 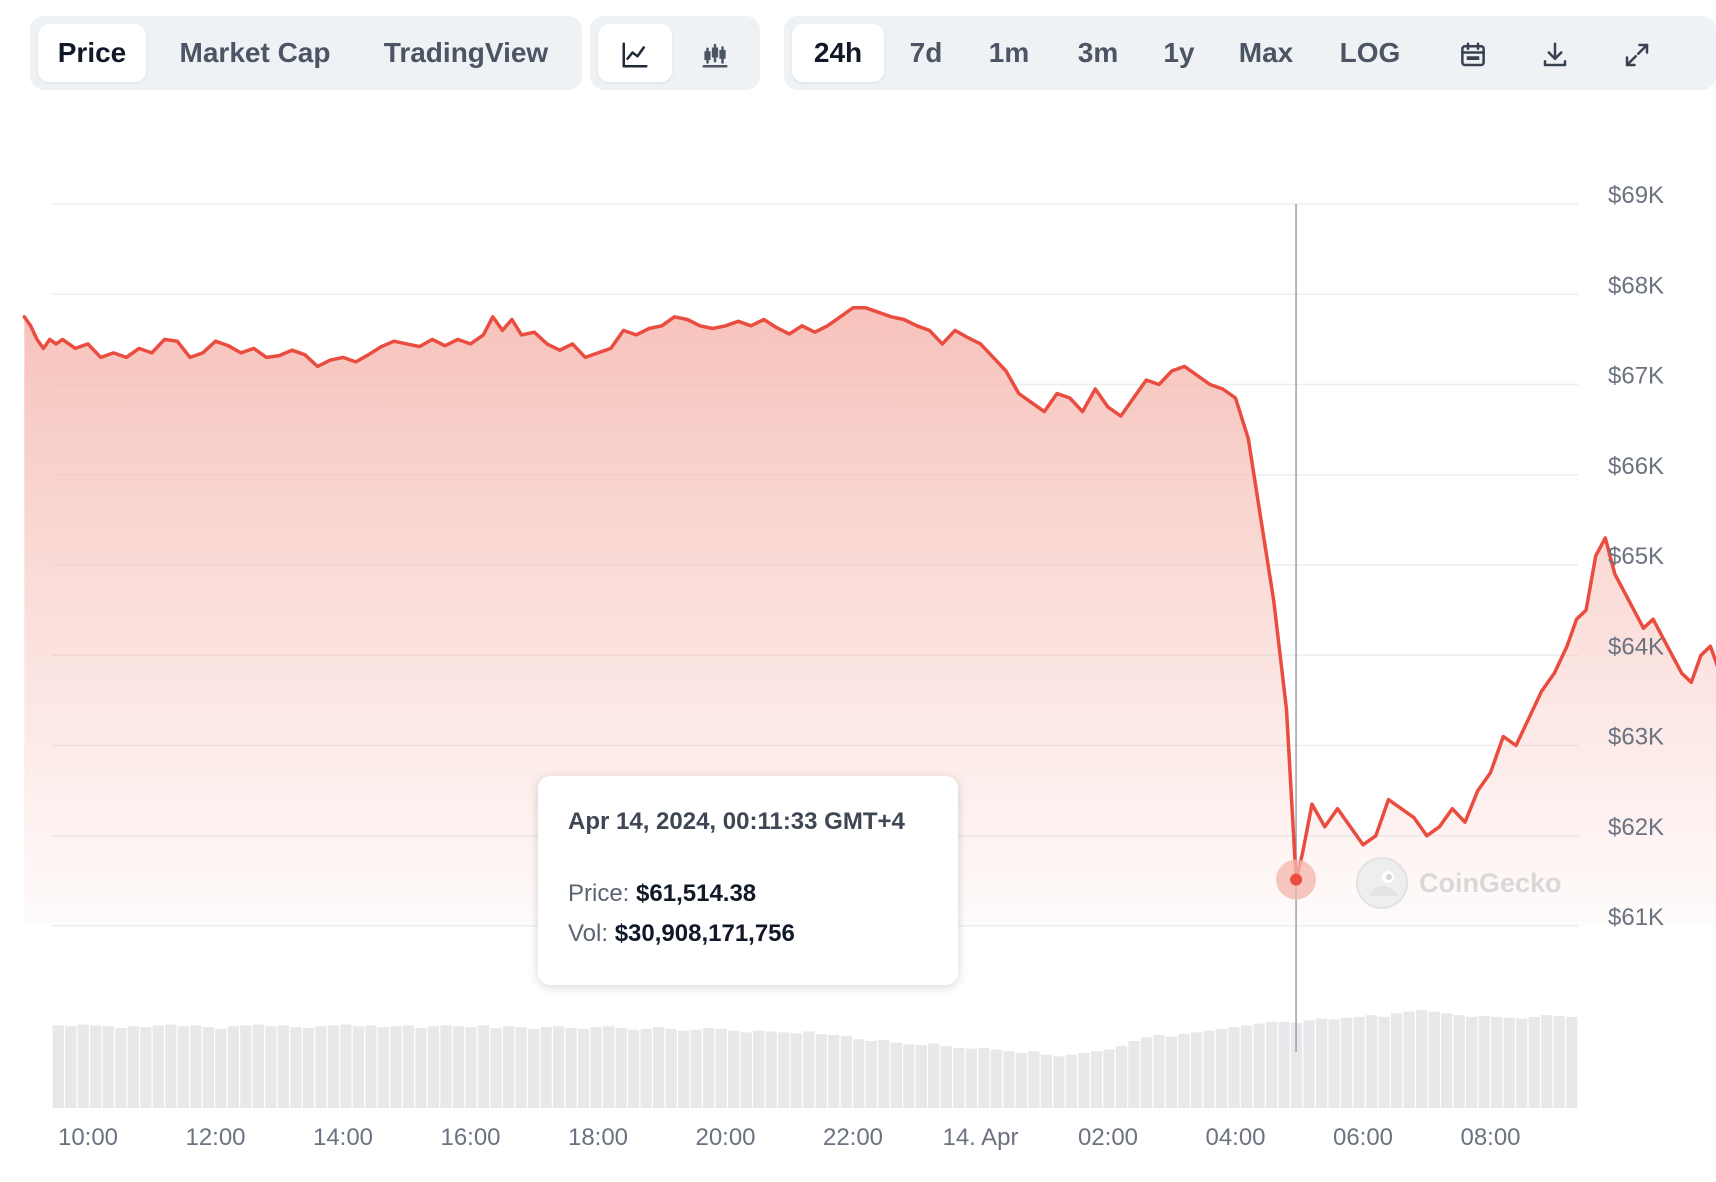 What do you see at coordinates (1636, 466) in the screenshot?
I see `y-tick-label: $66K` at bounding box center [1636, 466].